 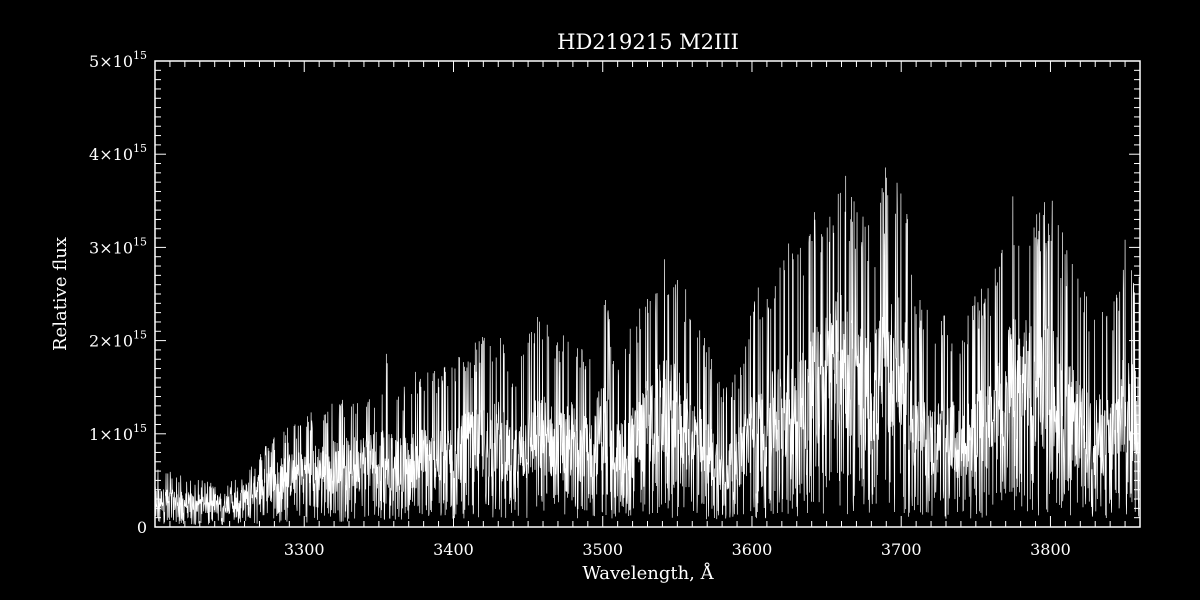 What do you see at coordinates (111, 341) in the screenshot?
I see `y-tick-mantissa: 2×10` at bounding box center [111, 341].